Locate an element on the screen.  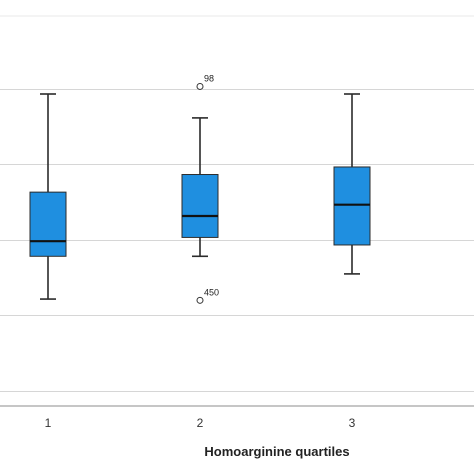
x-tick-labels: 1 2 3 is located at coordinates (200, 423).